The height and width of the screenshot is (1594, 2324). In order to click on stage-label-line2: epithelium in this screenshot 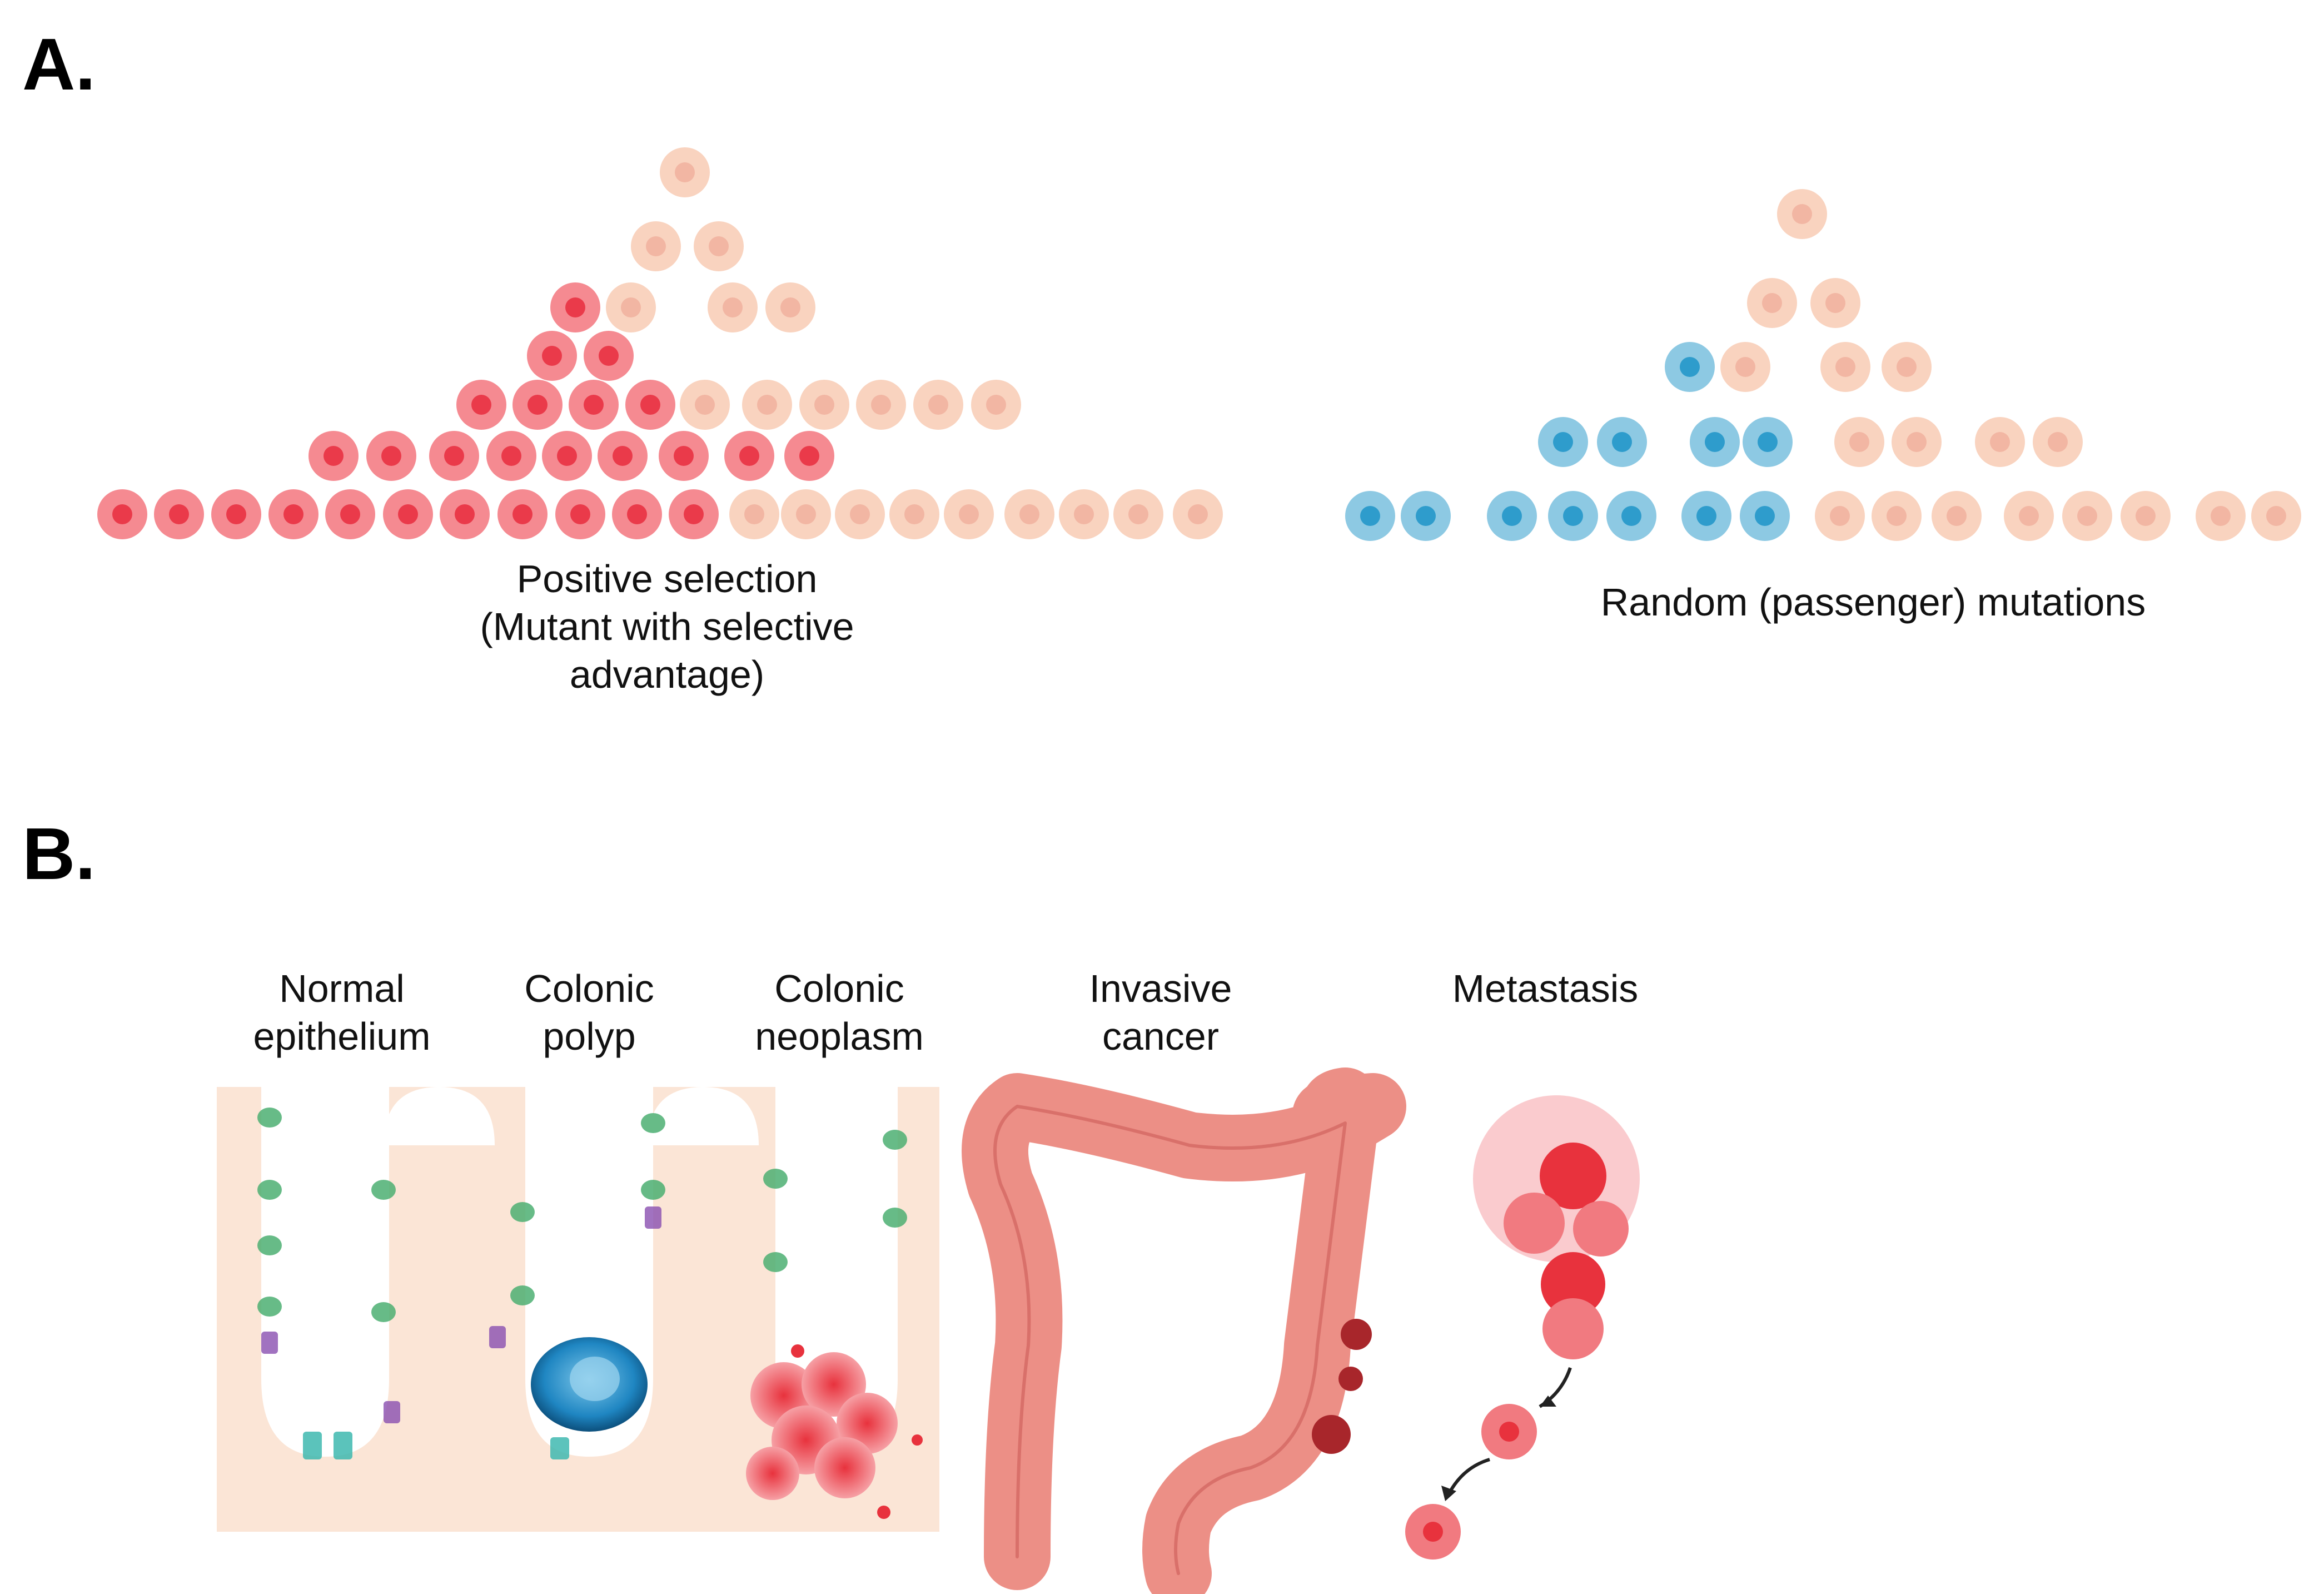, I will do `click(342, 1036)`.